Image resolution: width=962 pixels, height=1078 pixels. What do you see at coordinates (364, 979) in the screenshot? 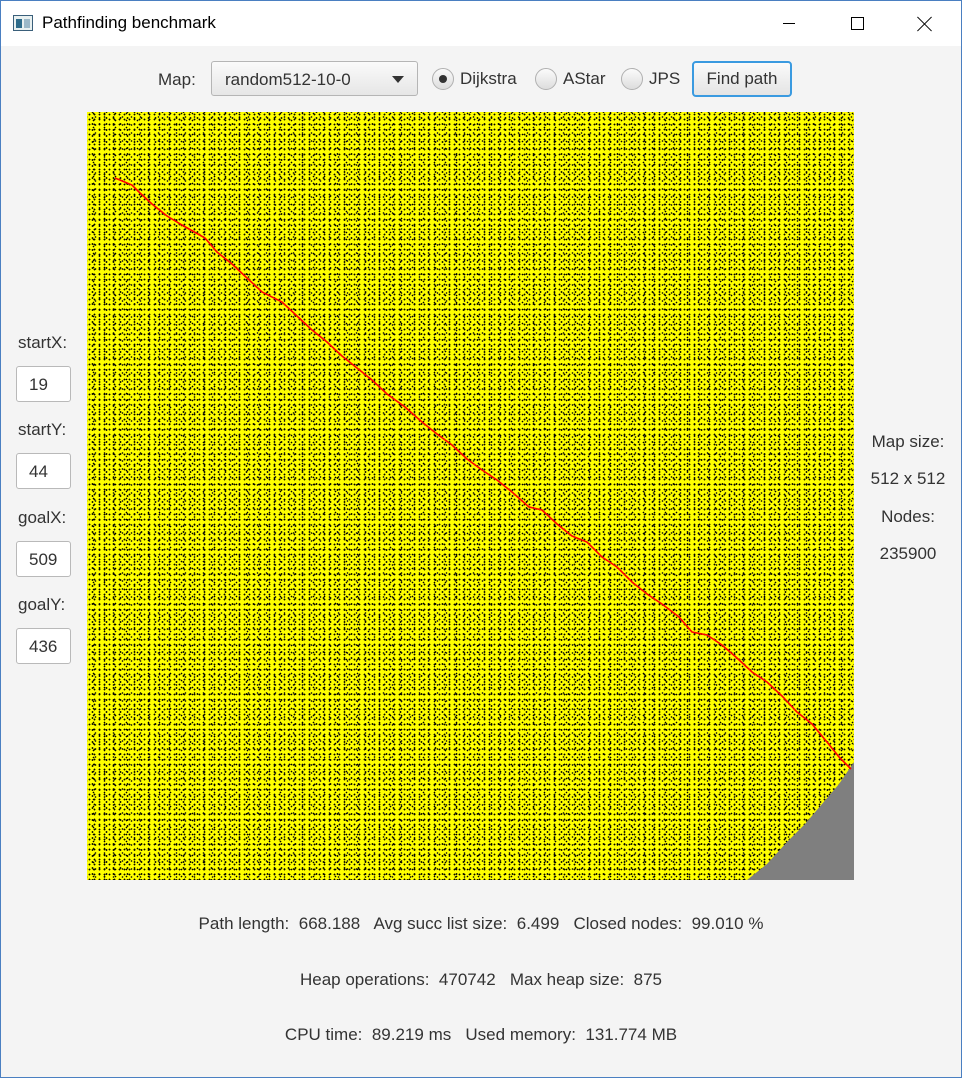
I see `heap-operations-label: Heap operations:` at bounding box center [364, 979].